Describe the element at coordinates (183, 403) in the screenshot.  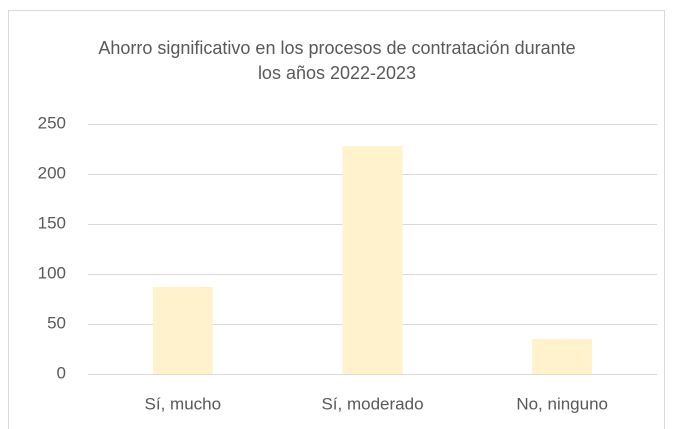
I see `x-tick-label: Sí, mucho` at that location.